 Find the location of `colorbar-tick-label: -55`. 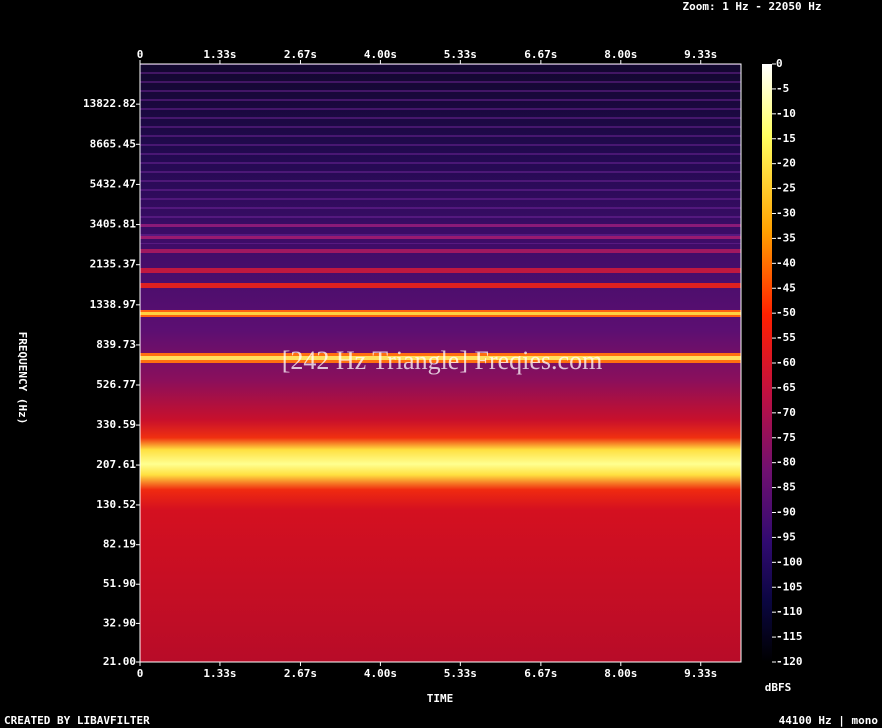

colorbar-tick-label: -55 is located at coordinates (786, 337).